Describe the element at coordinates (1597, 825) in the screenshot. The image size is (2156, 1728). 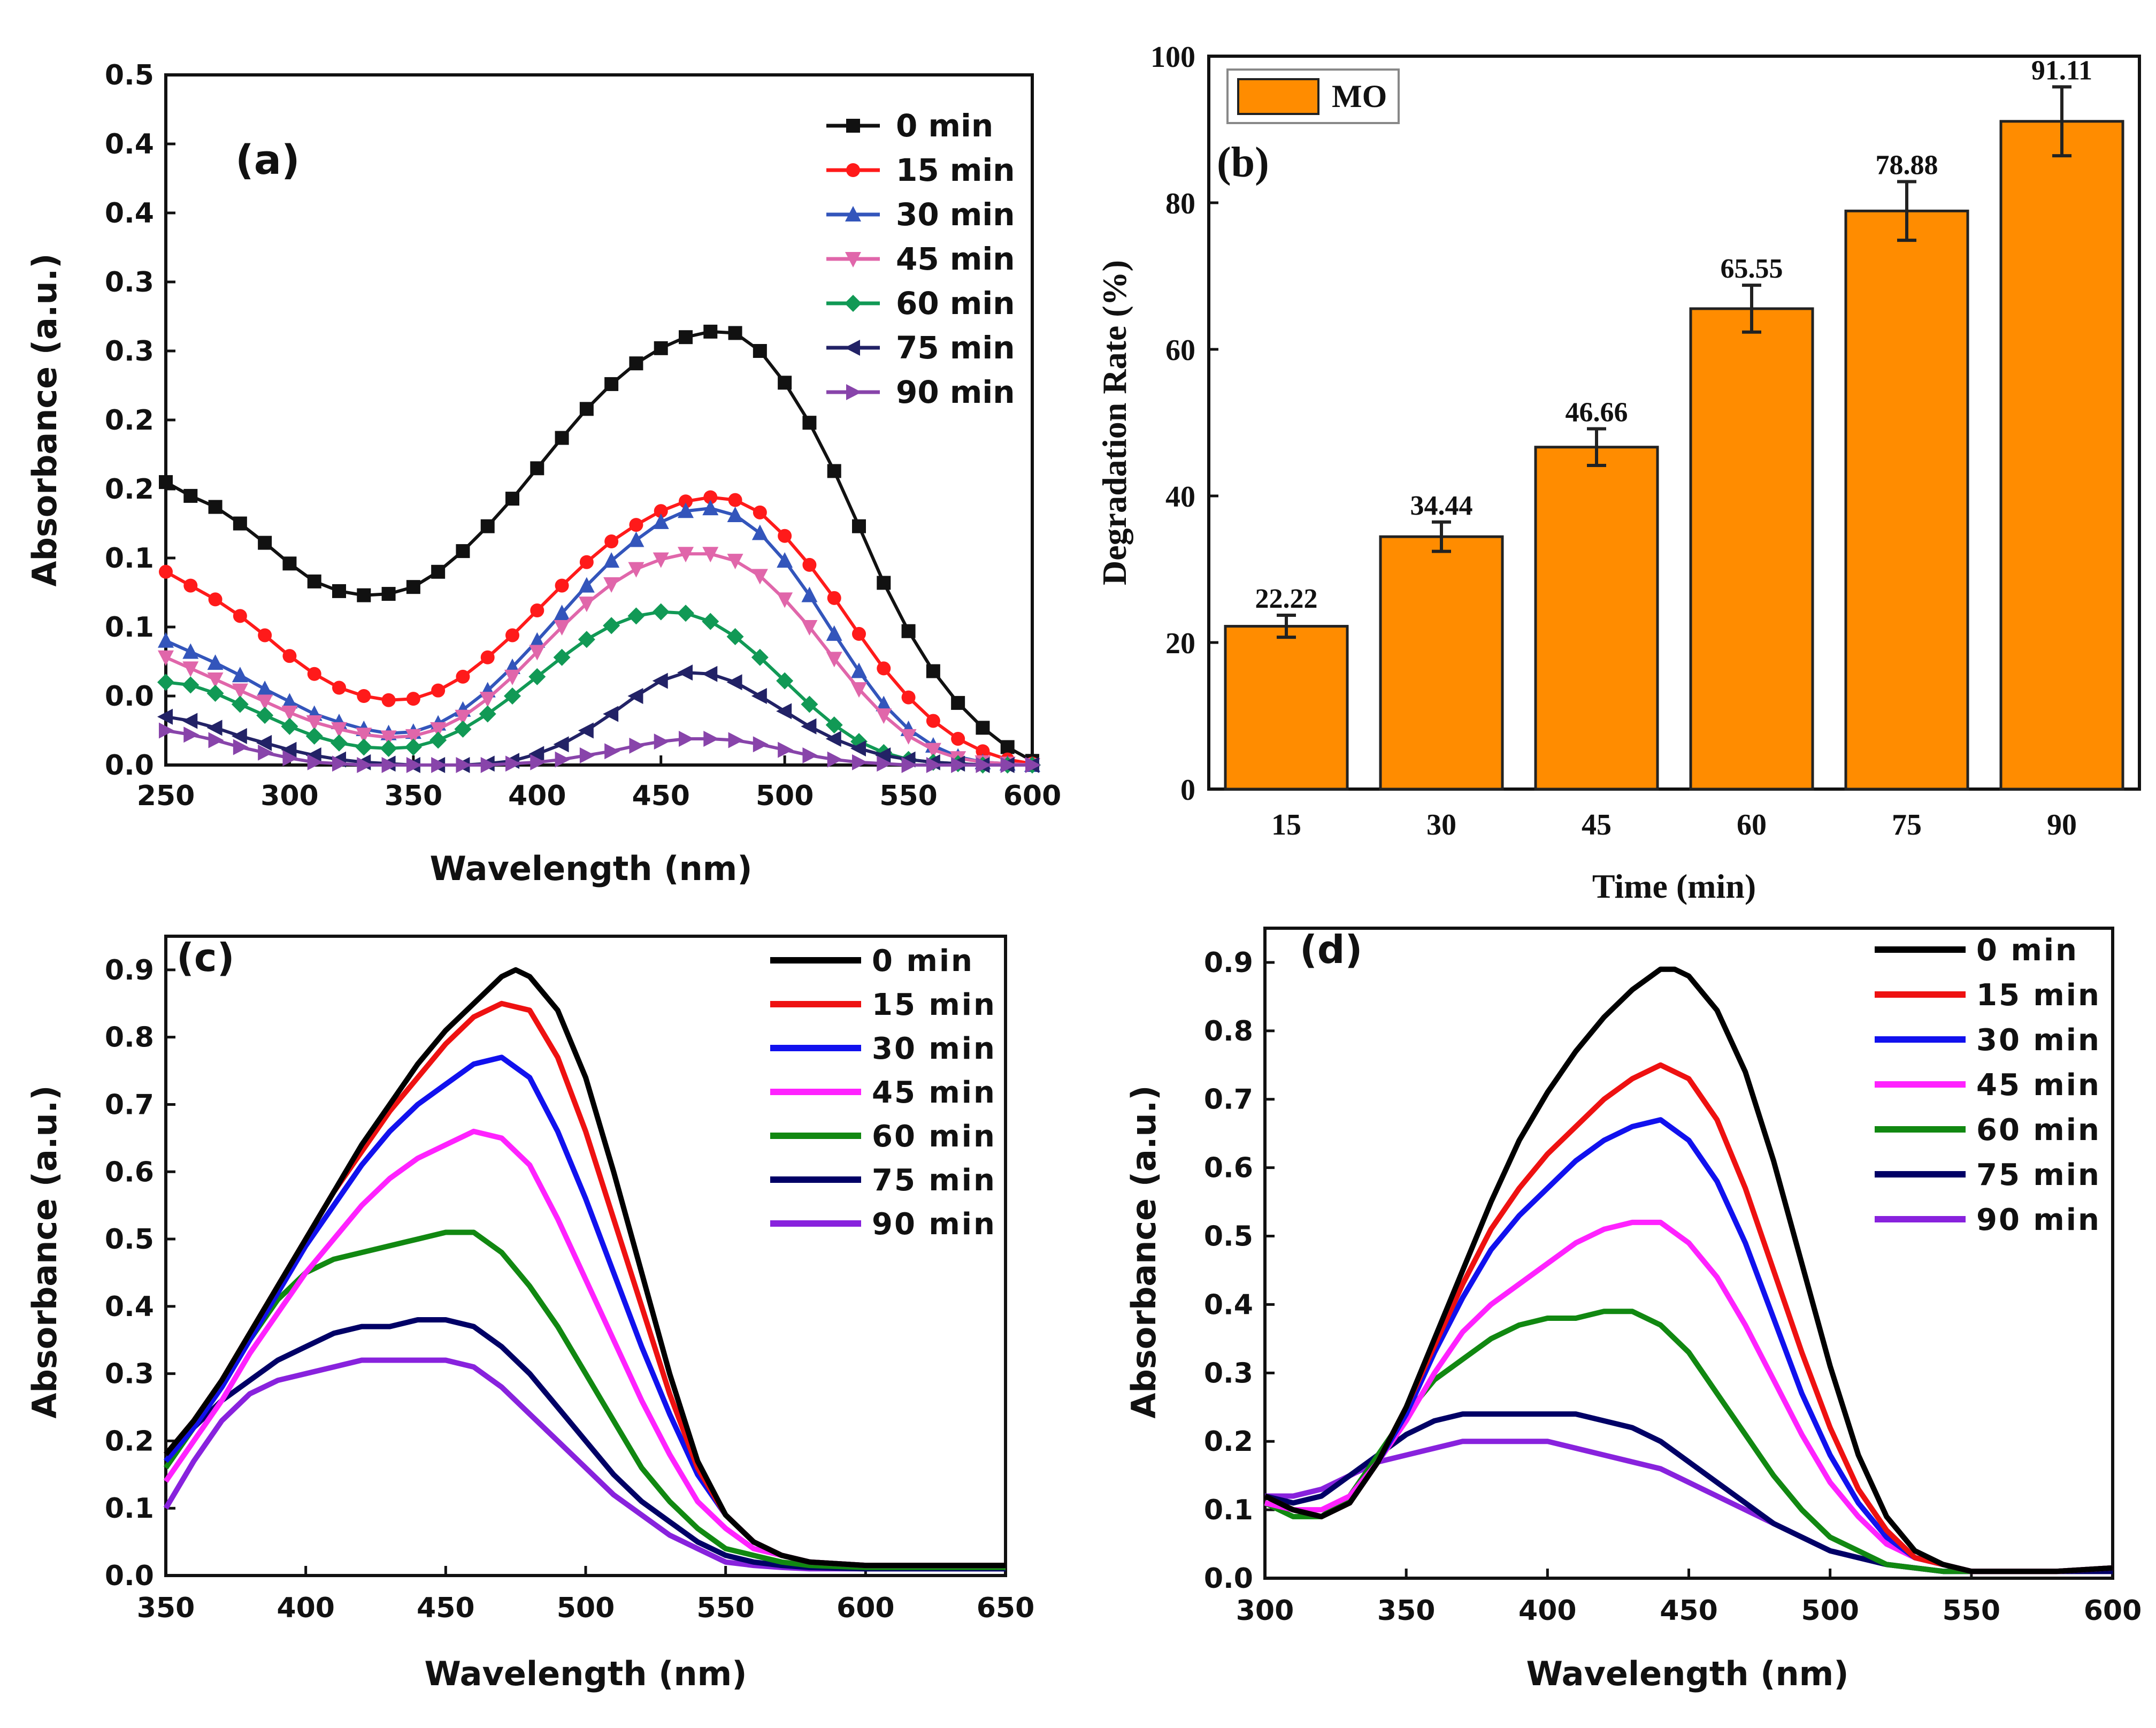
I see `x-tick-label: 45` at that location.